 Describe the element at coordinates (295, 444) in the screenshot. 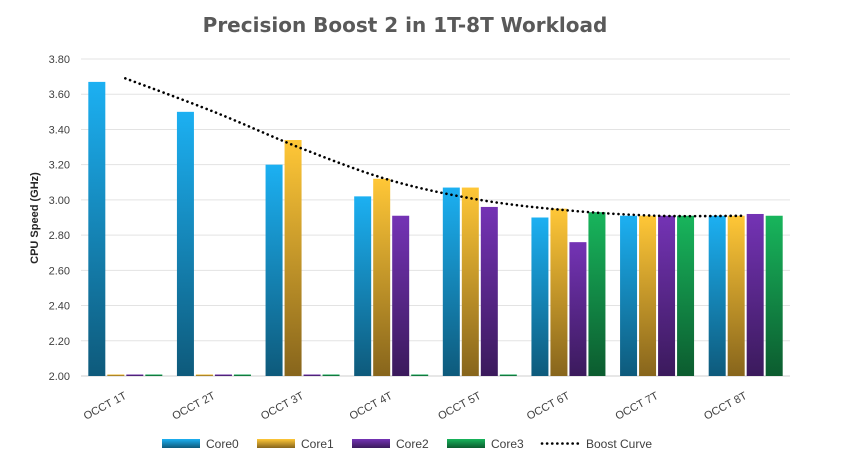

I see `legend-item-core1: Core1` at that location.